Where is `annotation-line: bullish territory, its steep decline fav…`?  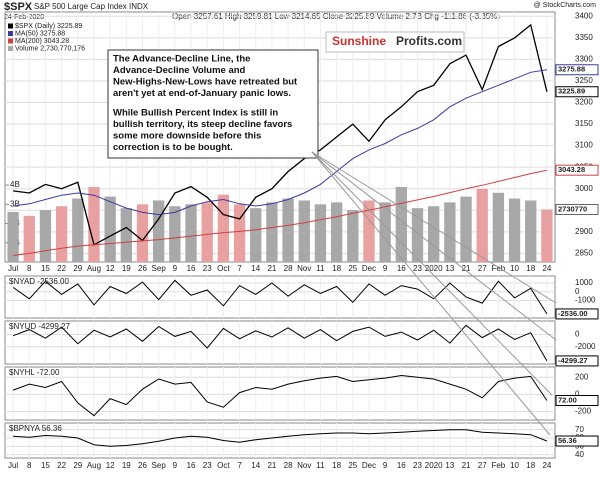 annotation-line: bullish territory, its steep decline fav… is located at coordinates (202, 124).